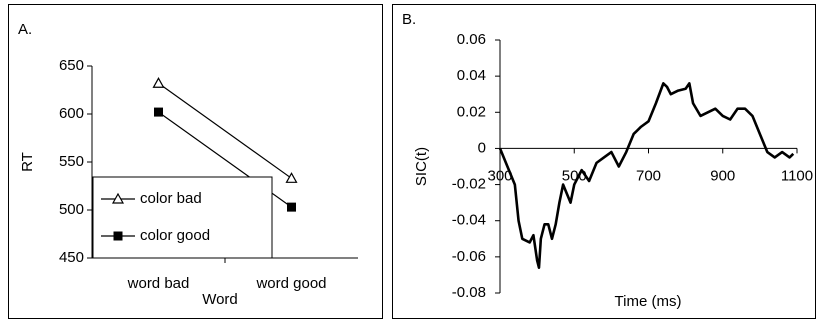 This screenshot has height=330, width=820. Describe the element at coordinates (722, 175) in the screenshot. I see `x-tick-label: 900` at that location.